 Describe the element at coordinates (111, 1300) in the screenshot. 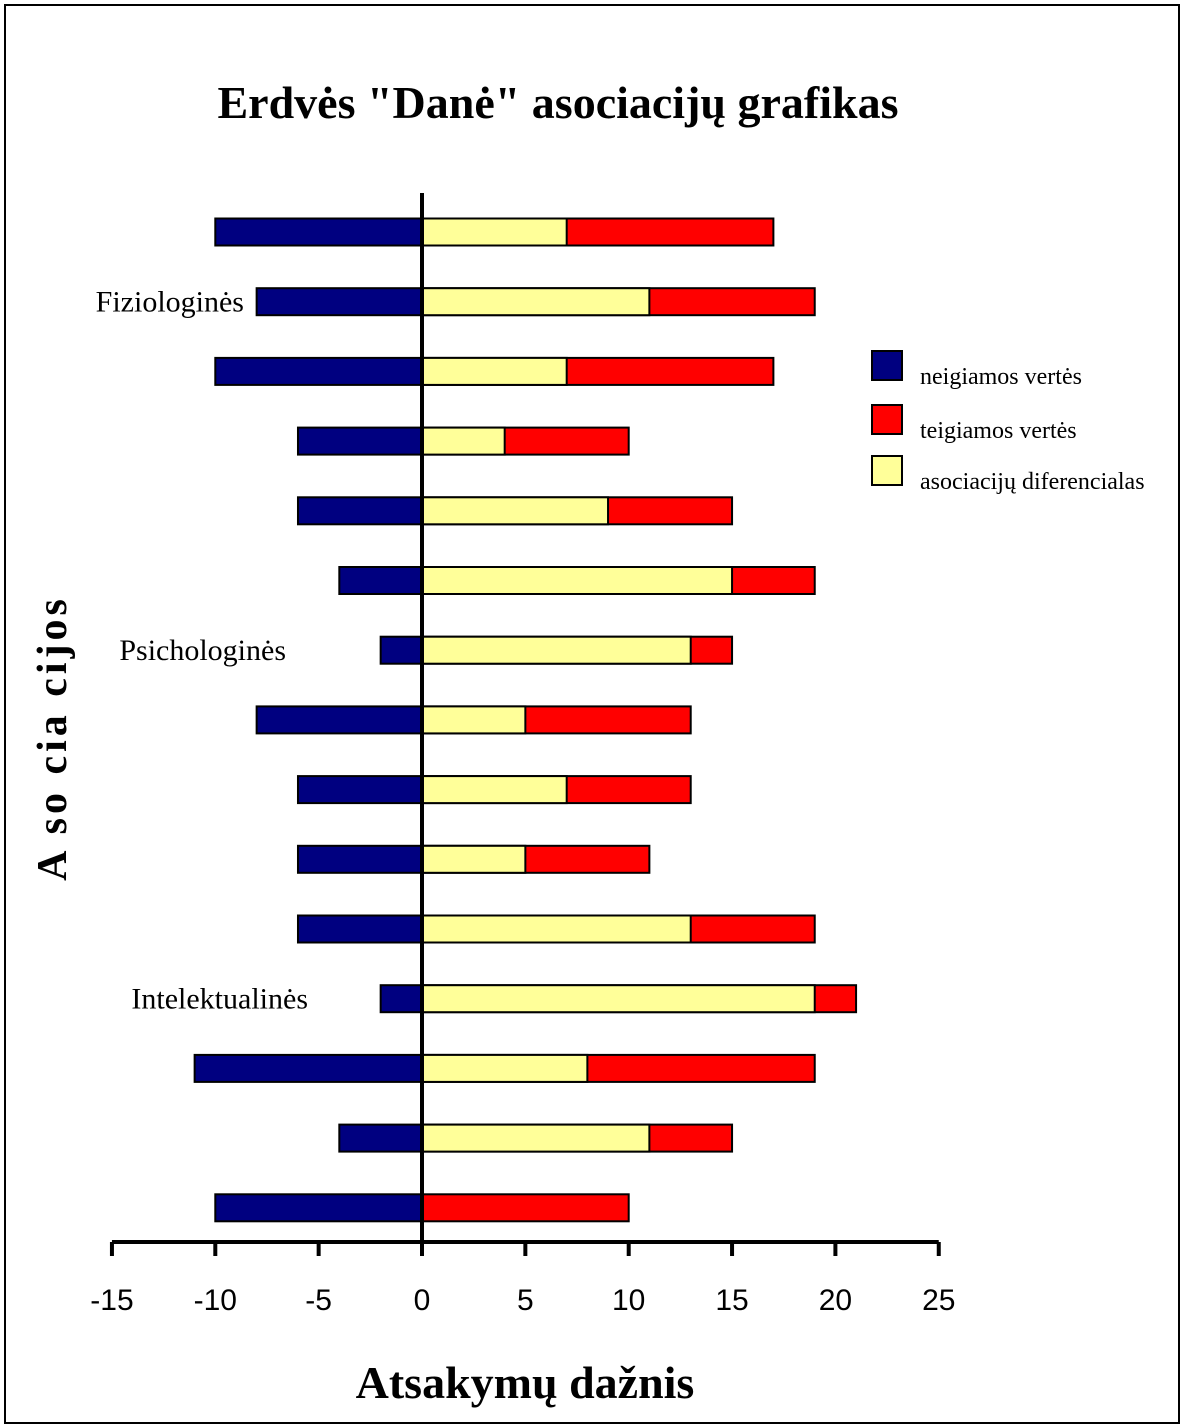

I see `x-tick-label--15: -15` at that location.